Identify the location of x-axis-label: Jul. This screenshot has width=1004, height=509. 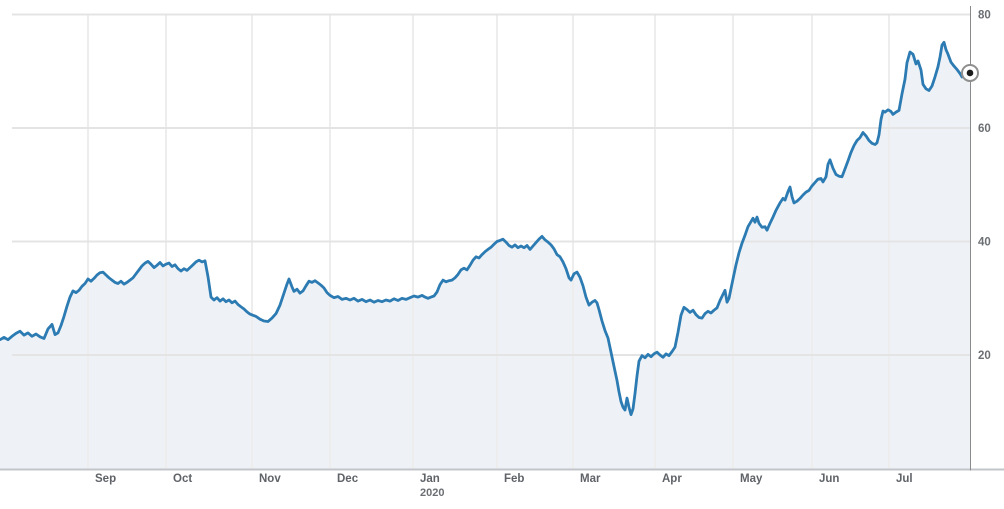
(904, 479).